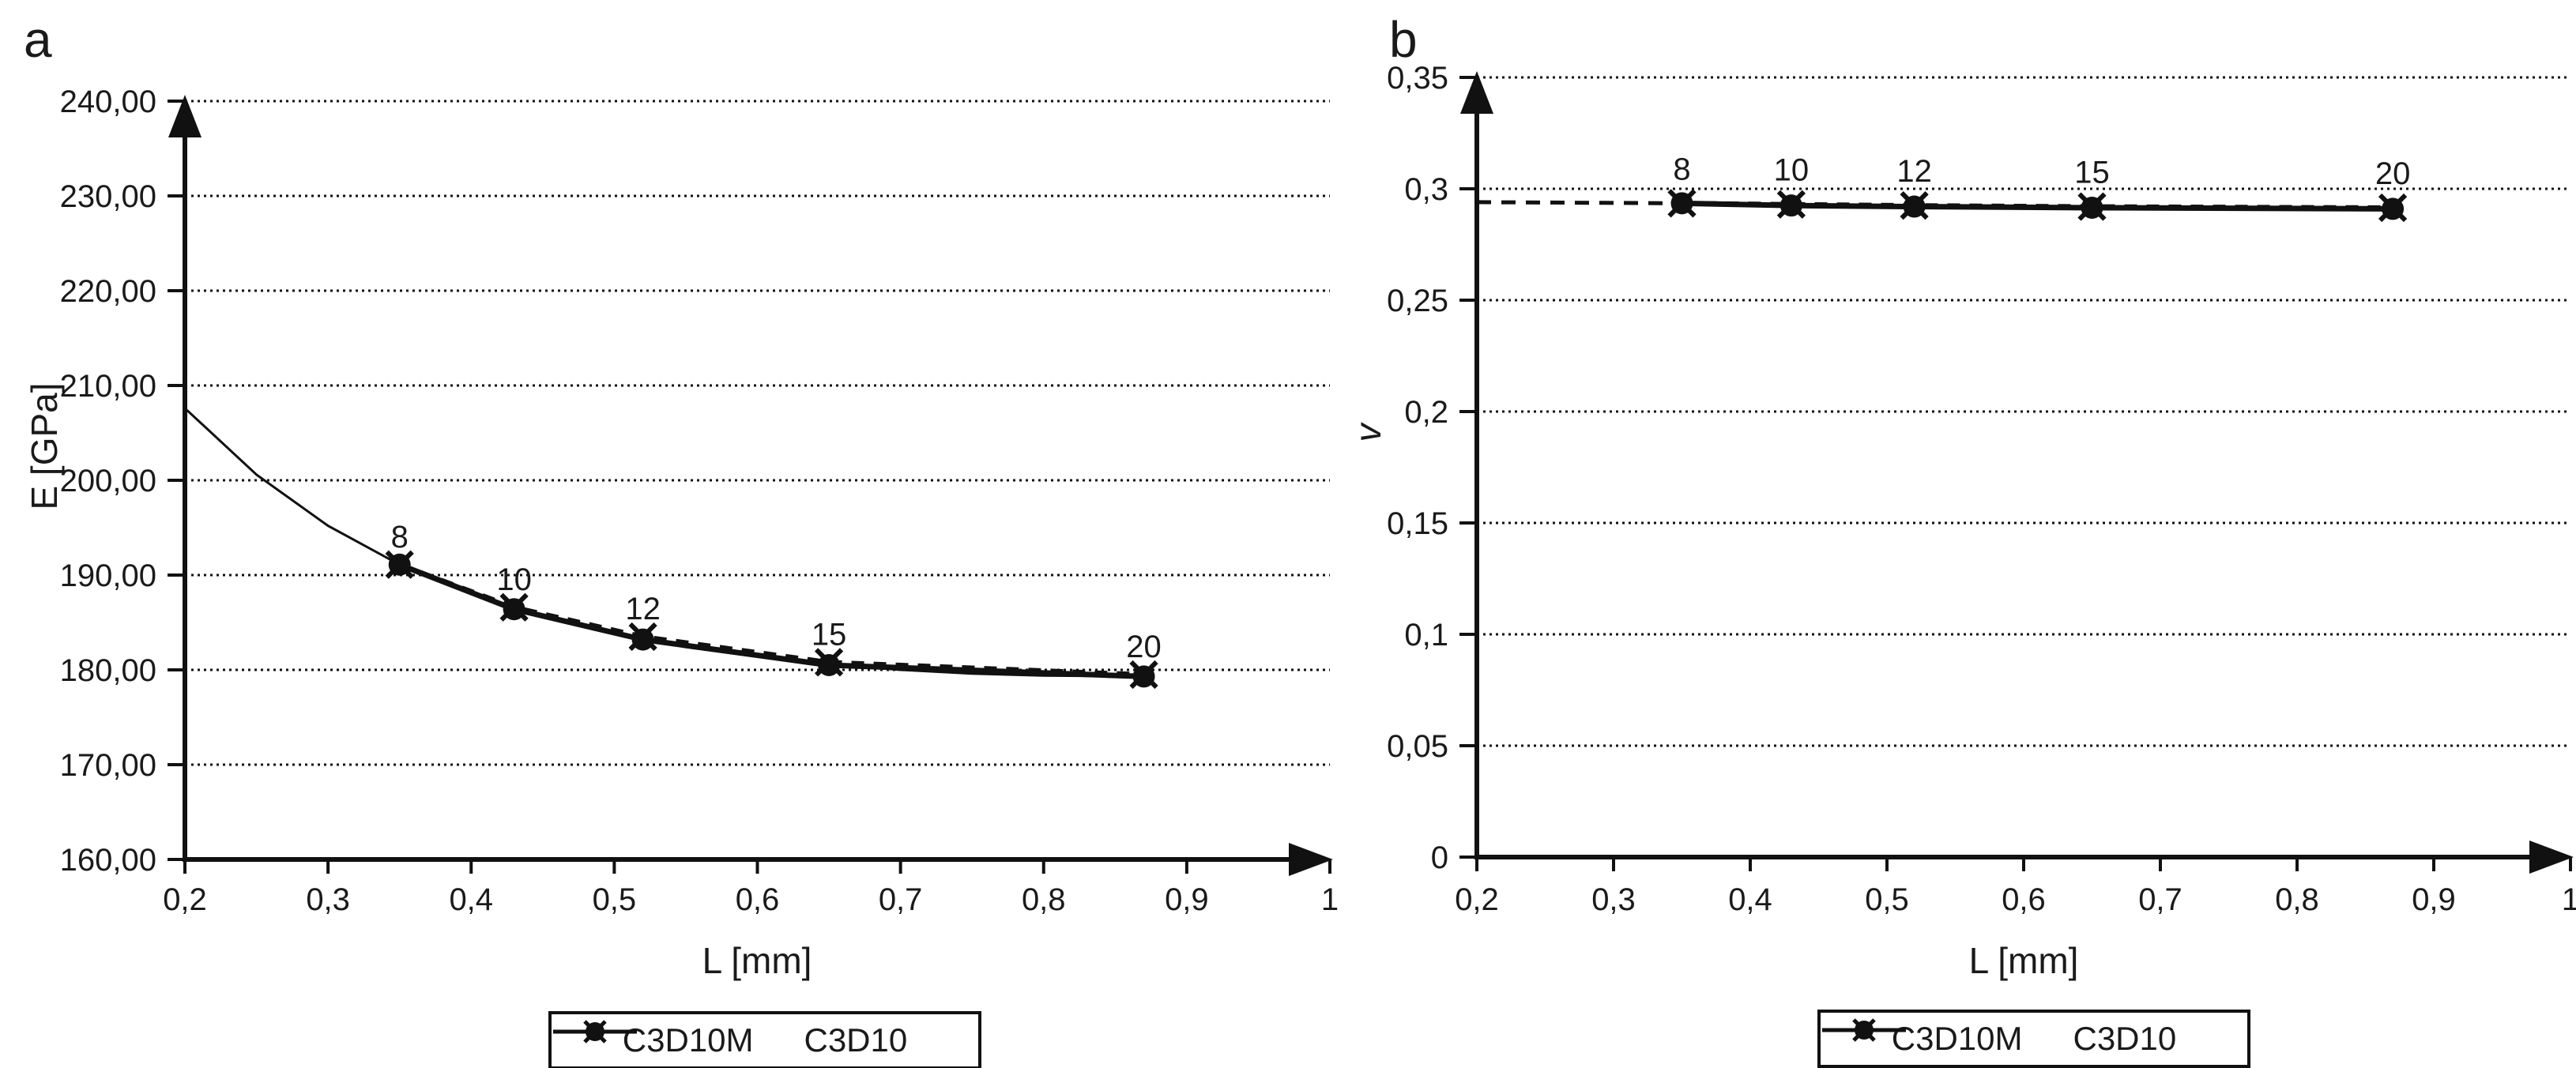 This screenshot has width=2576, height=1068. Describe the element at coordinates (1417, 746) in the screenshot. I see `y-tick-label: 0,05` at that location.